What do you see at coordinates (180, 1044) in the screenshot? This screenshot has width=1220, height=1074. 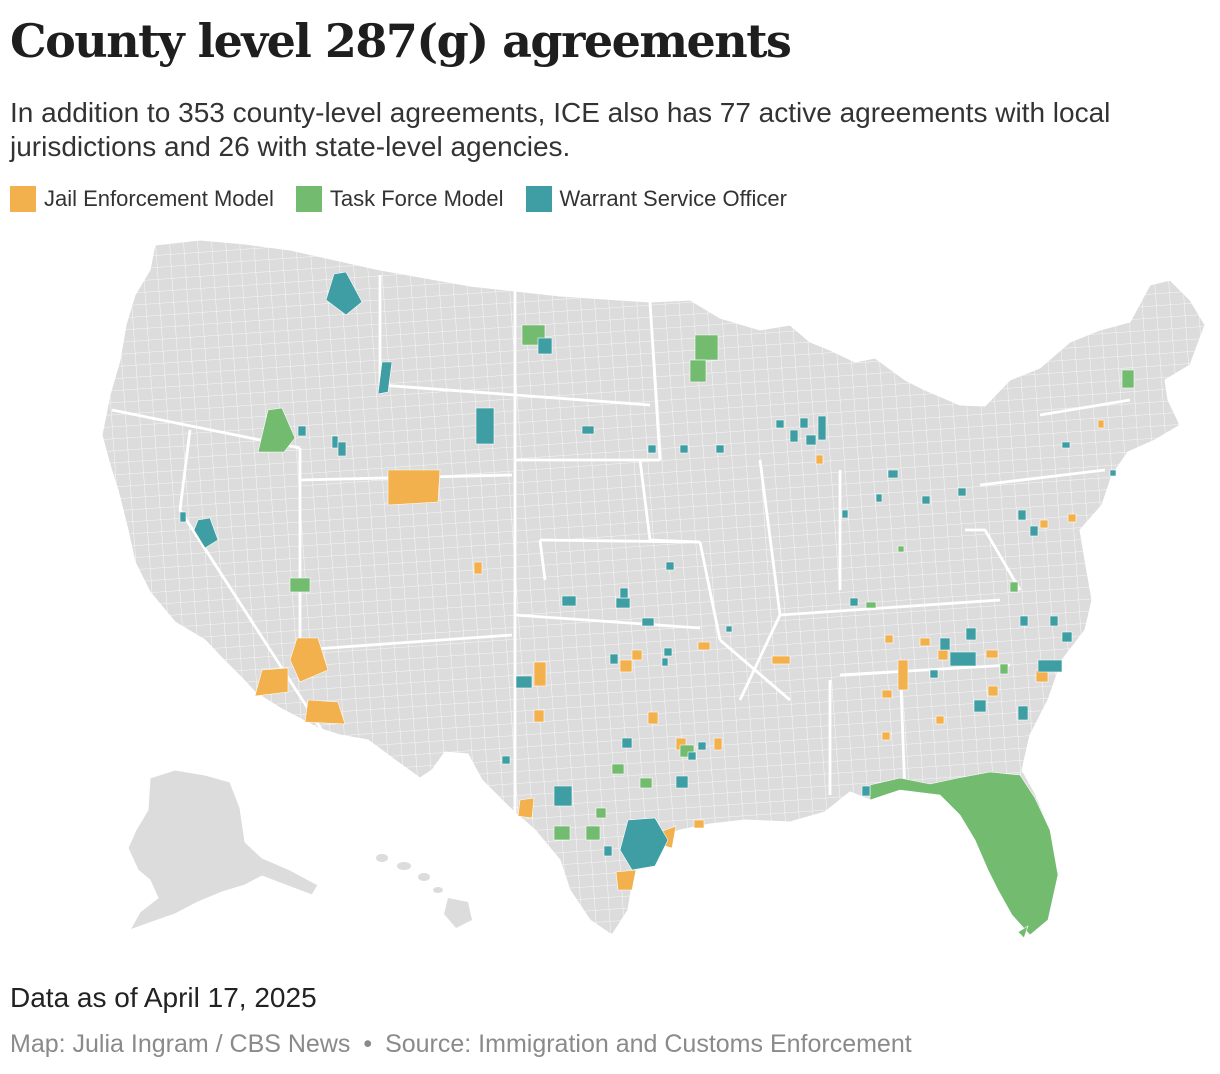 I see `credit-map: Map: Julia Ingram / CBS News` at bounding box center [180, 1044].